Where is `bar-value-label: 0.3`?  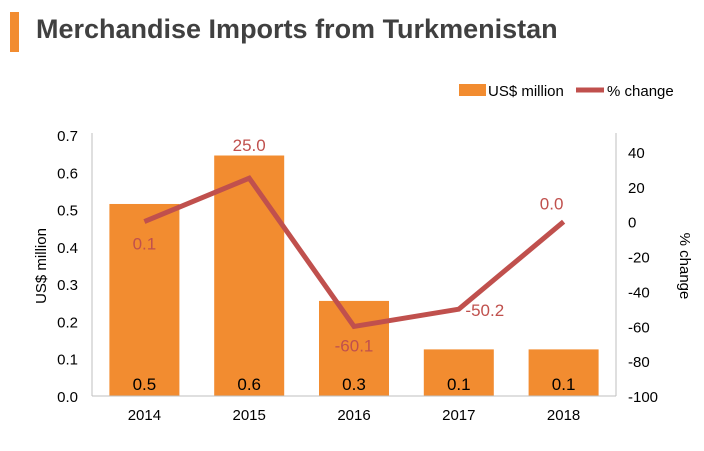
bar-value-label: 0.3 is located at coordinates (354, 384).